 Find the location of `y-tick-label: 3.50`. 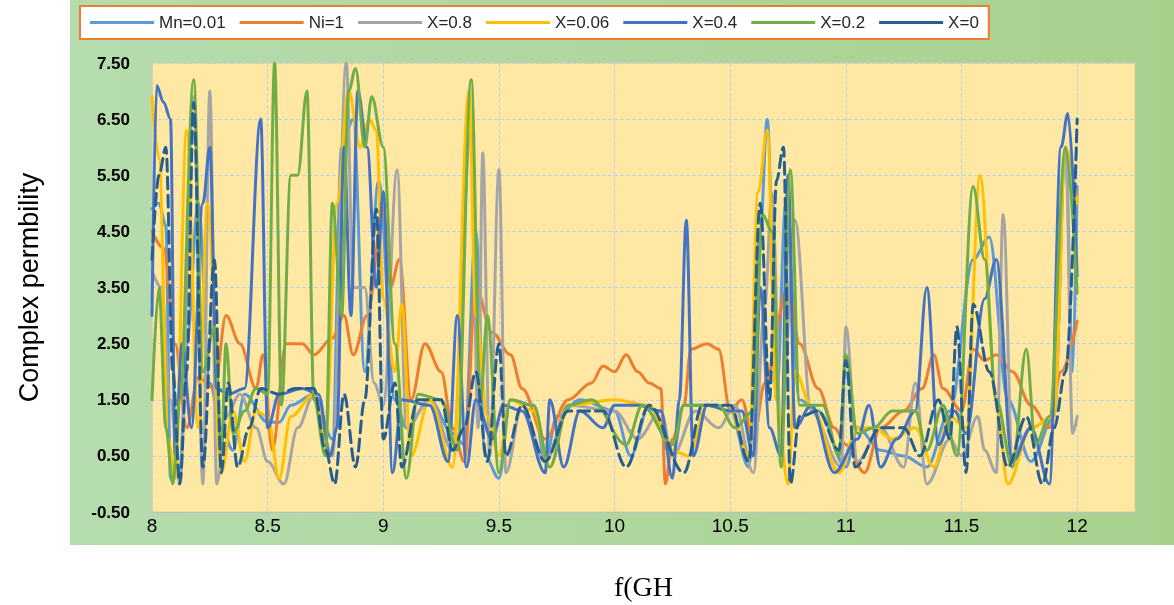

y-tick-label: 3.50 is located at coordinates (113, 287).